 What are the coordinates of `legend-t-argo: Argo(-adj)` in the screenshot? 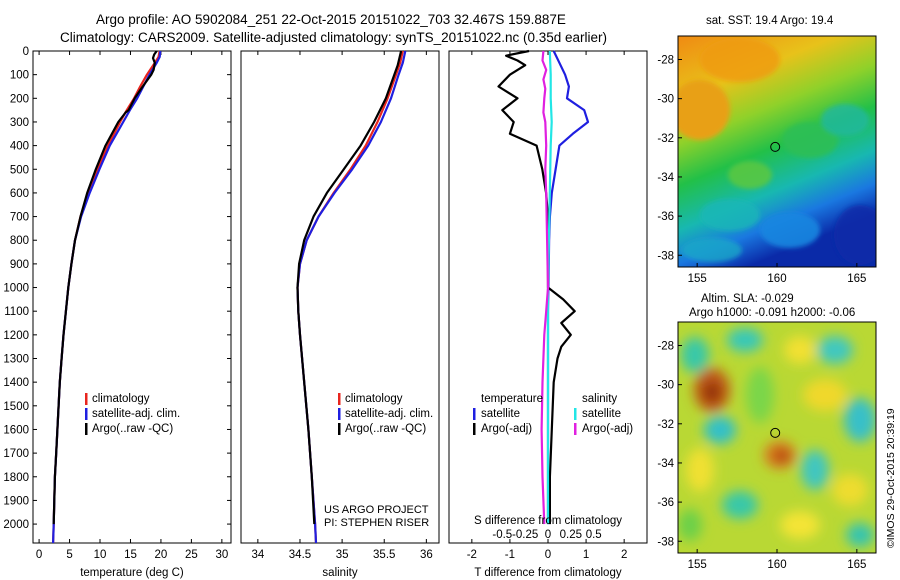 It's located at (506, 429).